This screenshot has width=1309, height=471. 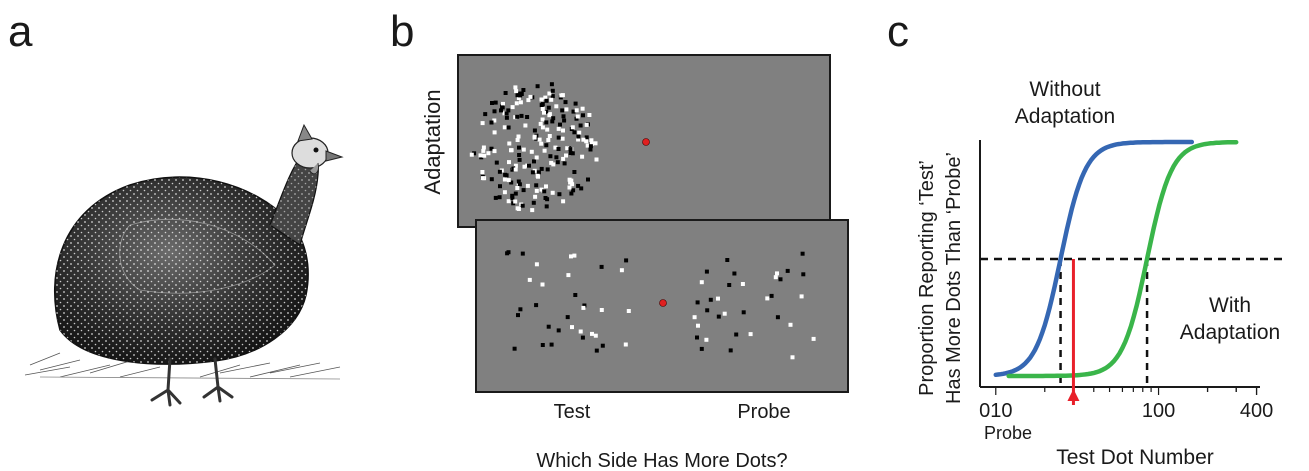 I want to click on guinea-fowl-illustration, so click(x=184, y=265).